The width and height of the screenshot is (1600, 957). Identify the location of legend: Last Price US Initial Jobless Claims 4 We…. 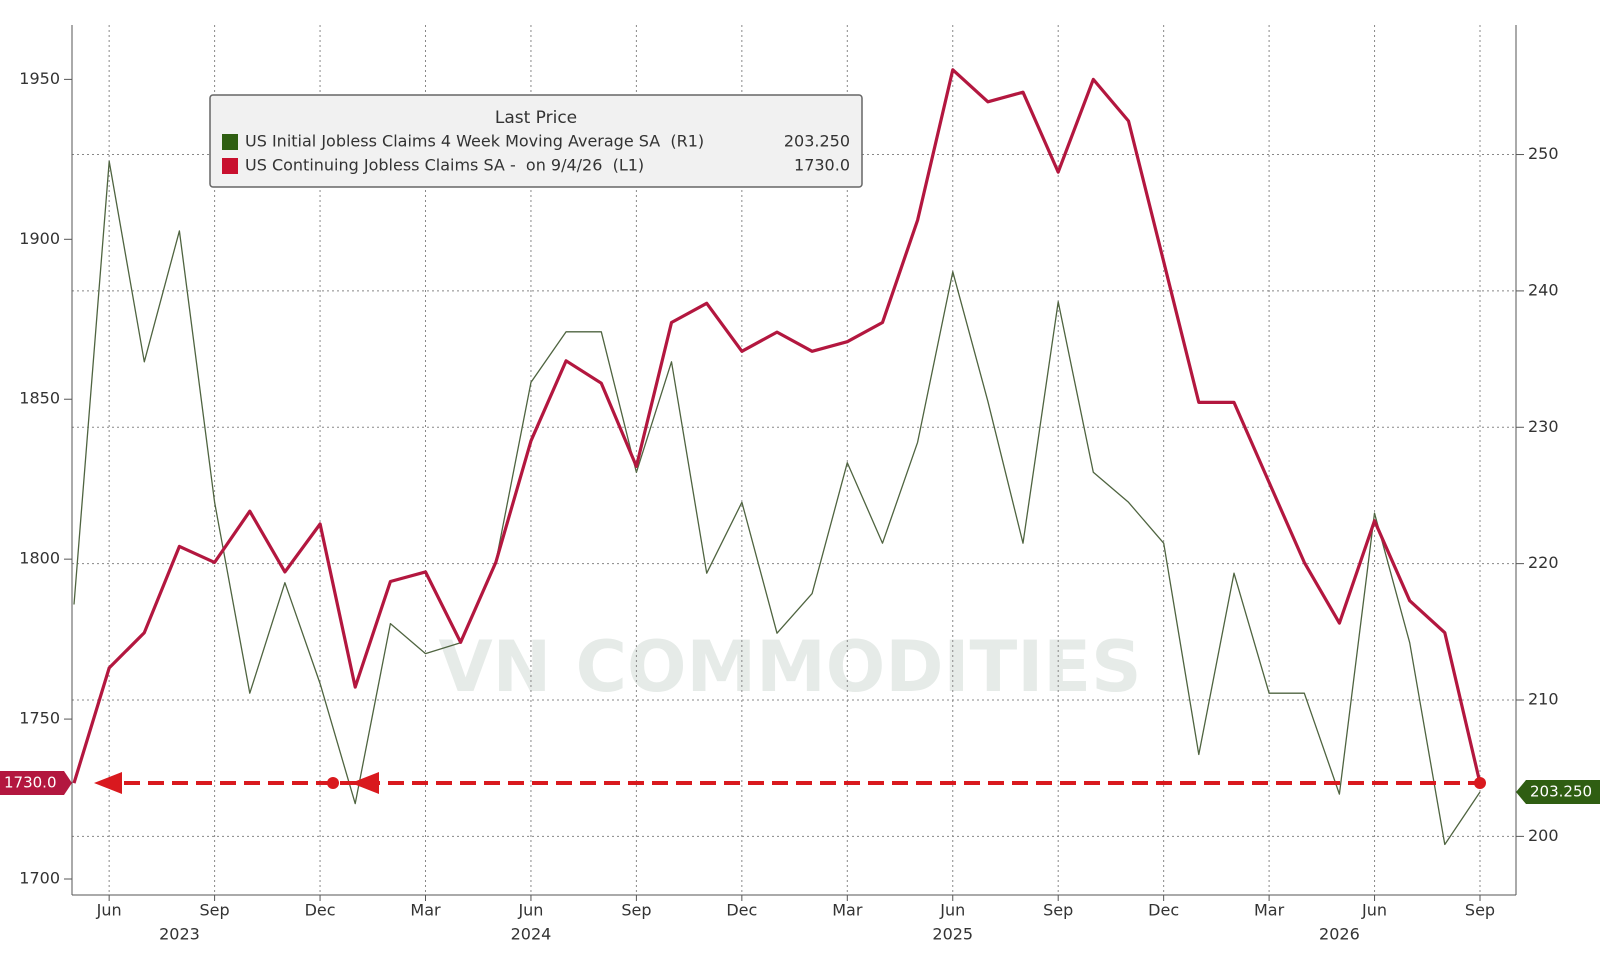
(536, 141).